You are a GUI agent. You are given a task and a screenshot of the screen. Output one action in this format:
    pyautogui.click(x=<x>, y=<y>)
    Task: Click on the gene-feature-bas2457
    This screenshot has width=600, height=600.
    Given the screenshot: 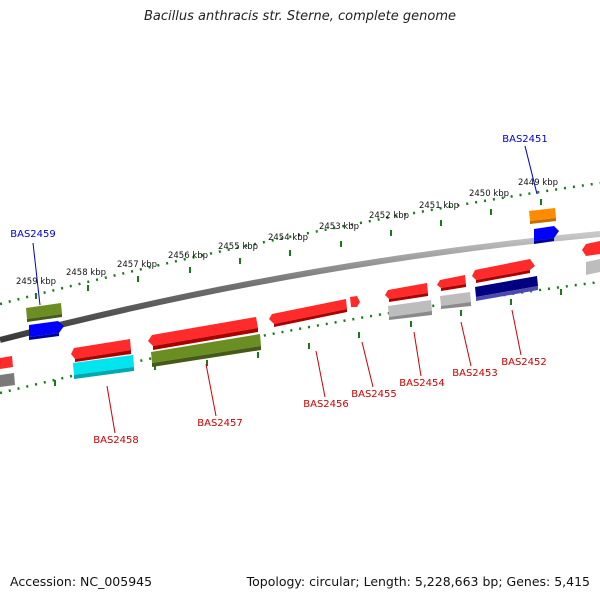 What is the action you would take?
    pyautogui.click(x=206, y=348)
    